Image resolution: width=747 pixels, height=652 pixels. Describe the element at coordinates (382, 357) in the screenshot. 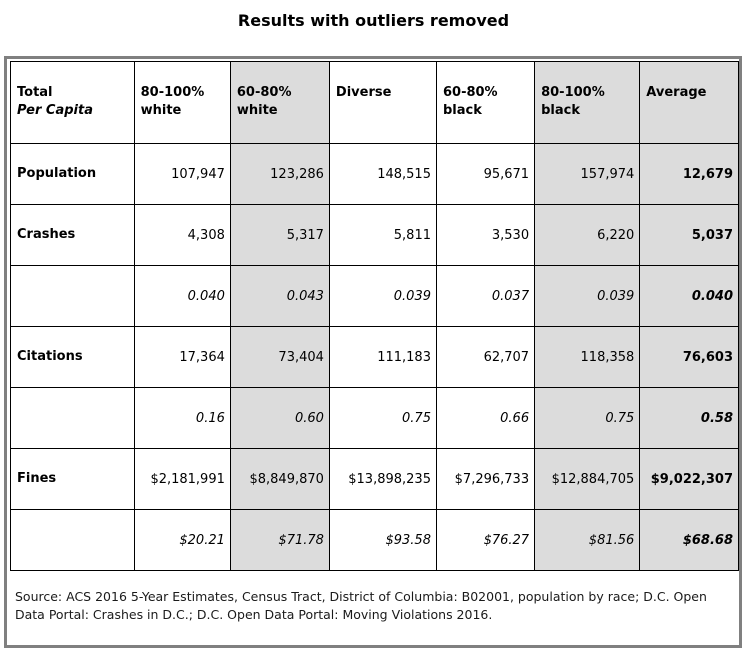

I see `table-cell: 111,183` at that location.